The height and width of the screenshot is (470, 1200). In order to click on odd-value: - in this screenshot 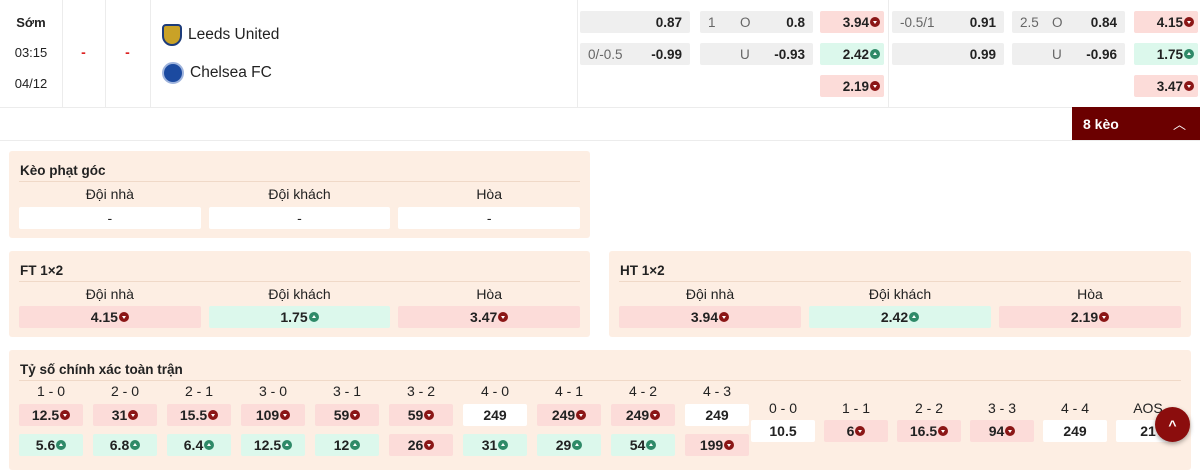, I will do `click(110, 218)`.